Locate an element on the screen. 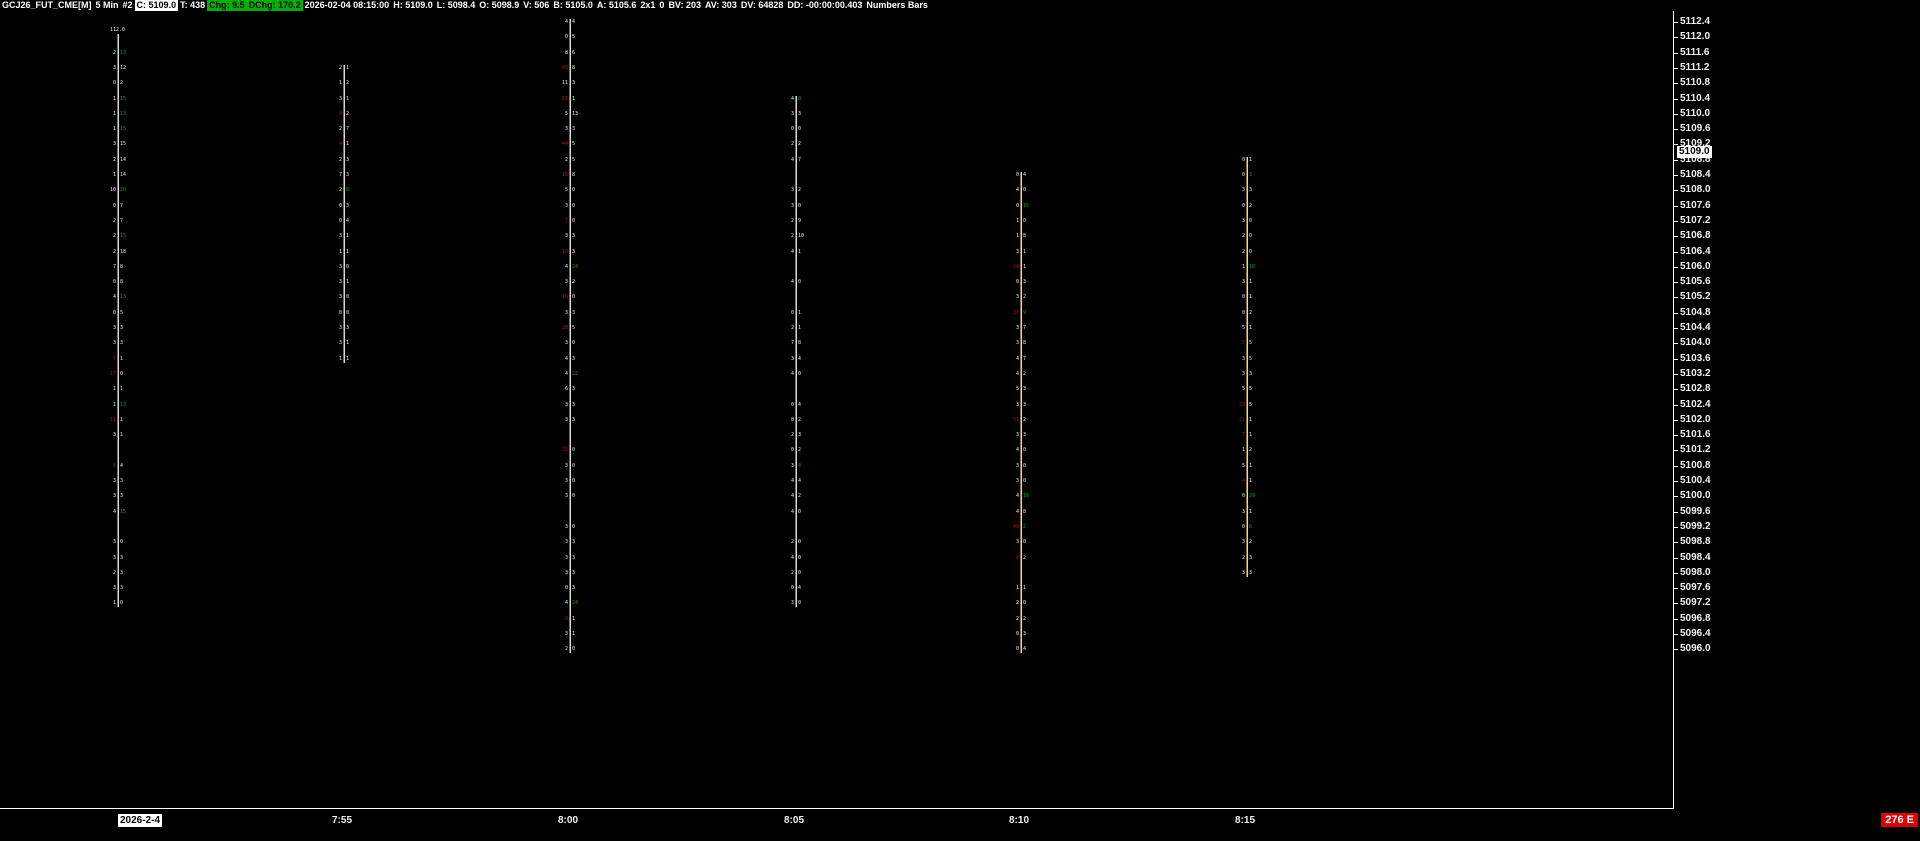 This screenshot has height=841, width=1920. header-study-name: Numbers Bars is located at coordinates (897, 5).